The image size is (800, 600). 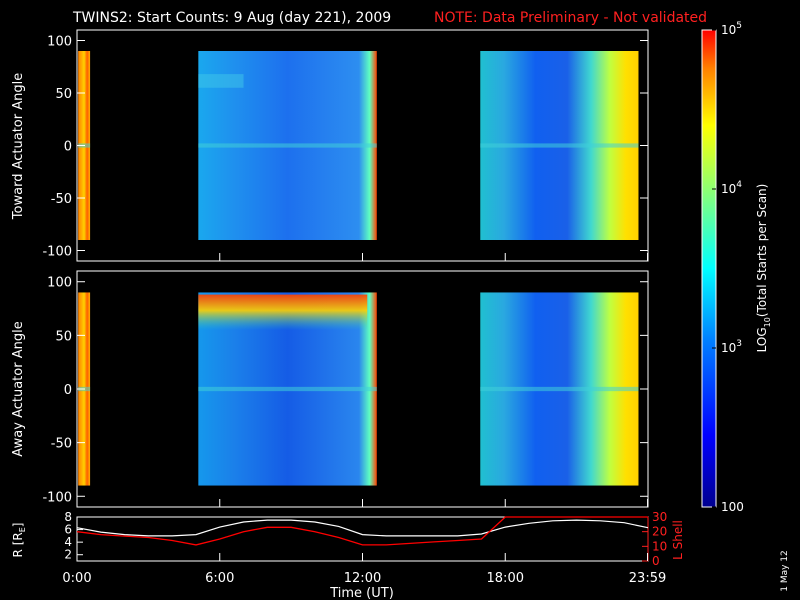 I want to click on x-tick-label: 6:00, so click(x=219, y=578).